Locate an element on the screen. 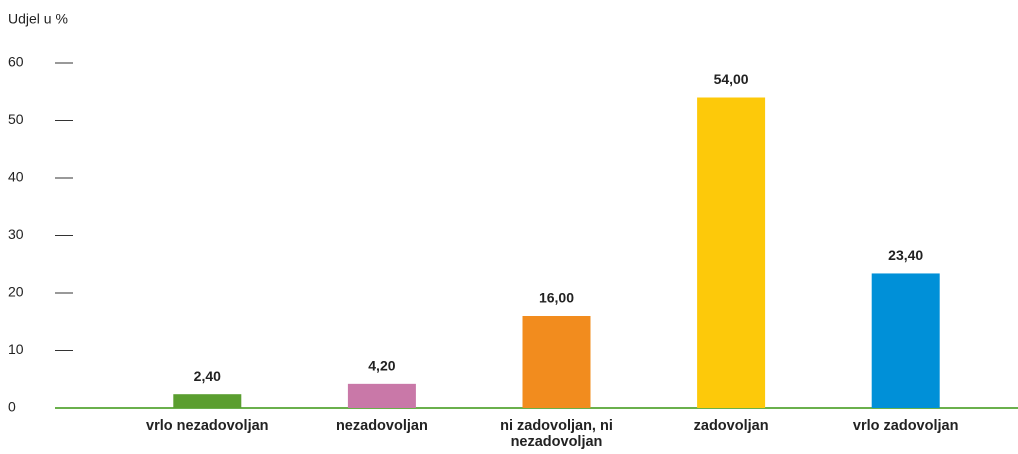 The image size is (1018, 454). y-tick-label: 20 is located at coordinates (16, 292).